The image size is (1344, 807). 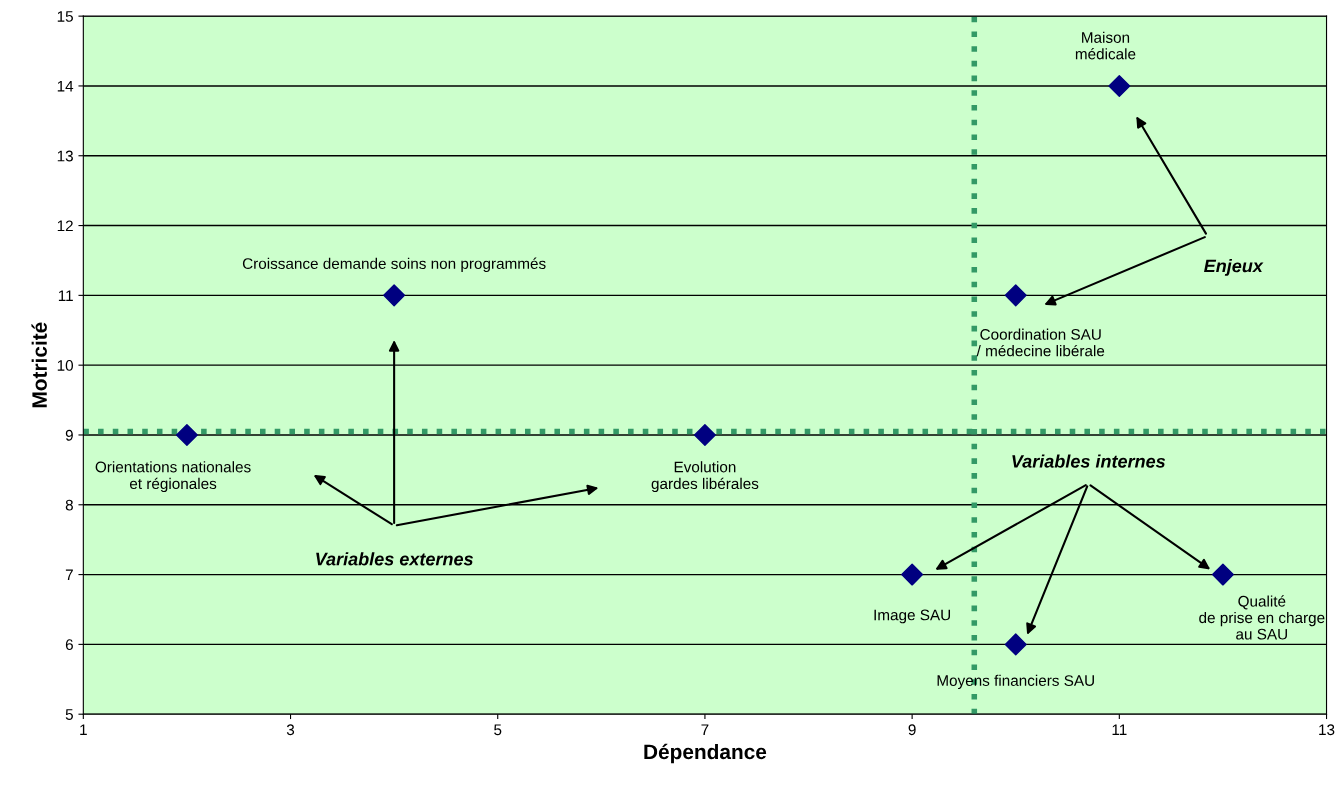 What do you see at coordinates (65, 295) in the screenshot?
I see `y-tick-label: 11` at bounding box center [65, 295].